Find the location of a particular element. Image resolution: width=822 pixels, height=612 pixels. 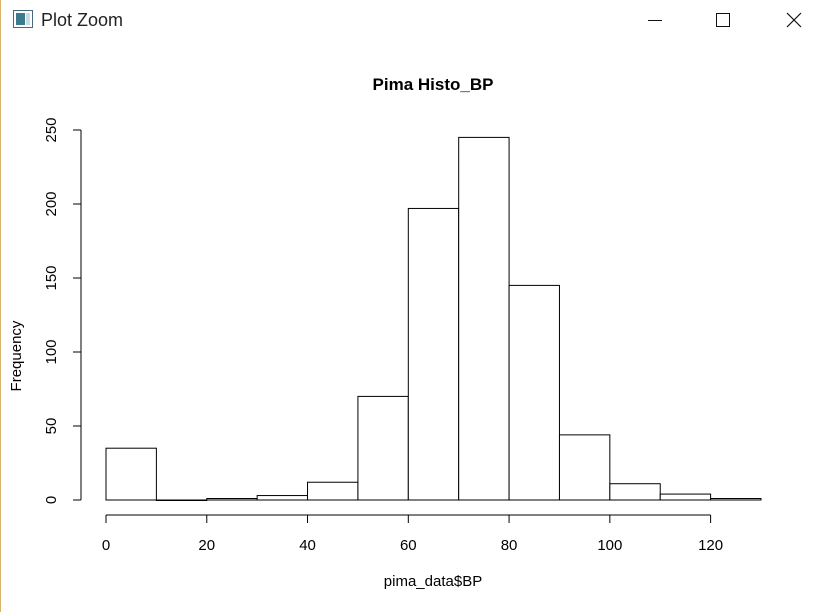

title-bar: Plot Zoom is located at coordinates (411, 20).